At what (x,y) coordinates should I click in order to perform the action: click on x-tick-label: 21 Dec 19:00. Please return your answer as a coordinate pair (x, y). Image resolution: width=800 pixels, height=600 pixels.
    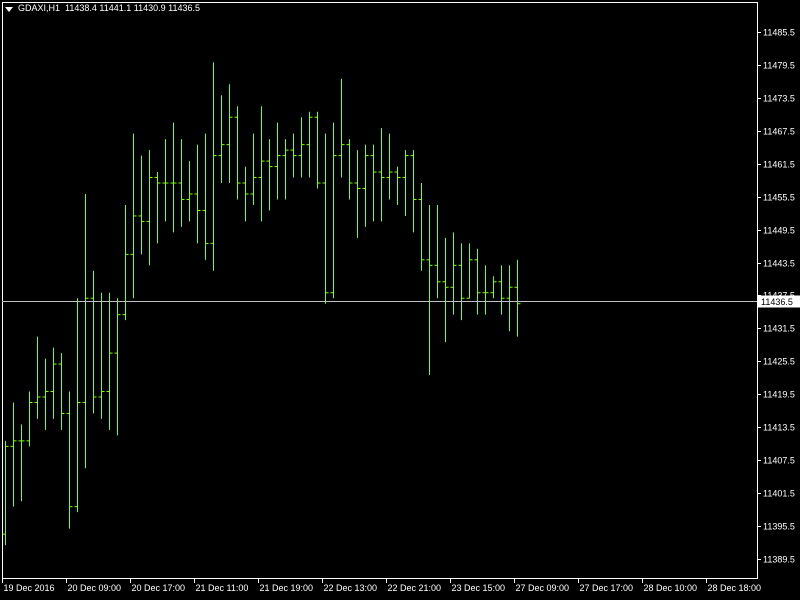
    Looking at the image, I should click on (287, 588).